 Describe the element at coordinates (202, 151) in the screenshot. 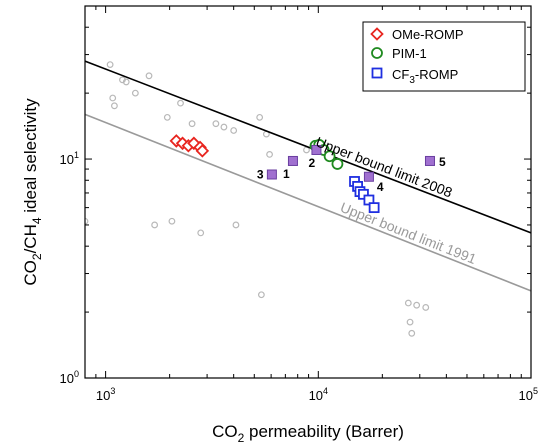

I see `ome-romp-point` at that location.